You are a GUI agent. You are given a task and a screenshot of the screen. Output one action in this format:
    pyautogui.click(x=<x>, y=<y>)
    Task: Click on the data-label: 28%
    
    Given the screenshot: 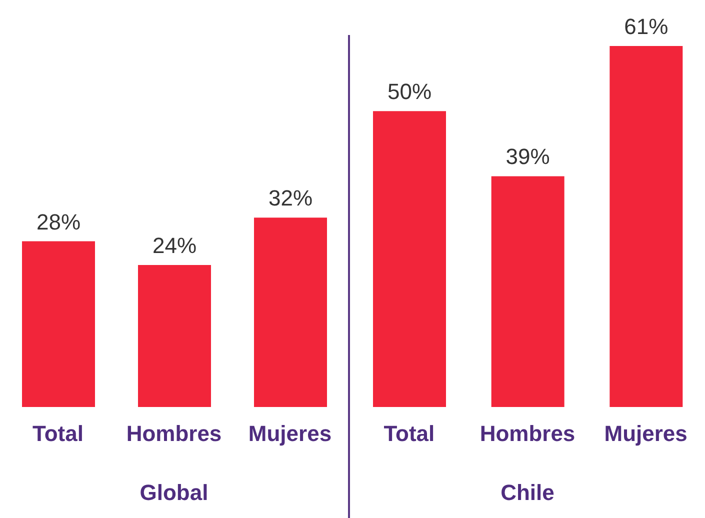 What is the action you would take?
    pyautogui.click(x=58, y=221)
    